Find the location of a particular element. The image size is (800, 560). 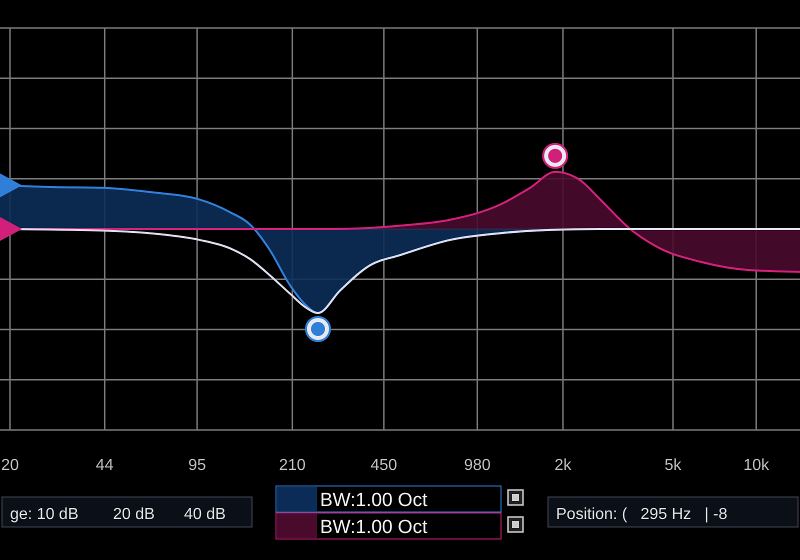

x-tick-label: 450 is located at coordinates (384, 465).